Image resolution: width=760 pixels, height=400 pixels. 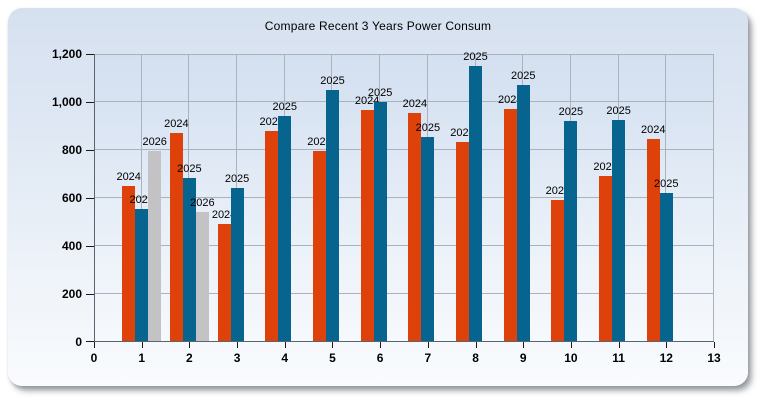 I want to click on x-tick-label: 7, so click(x=428, y=358).